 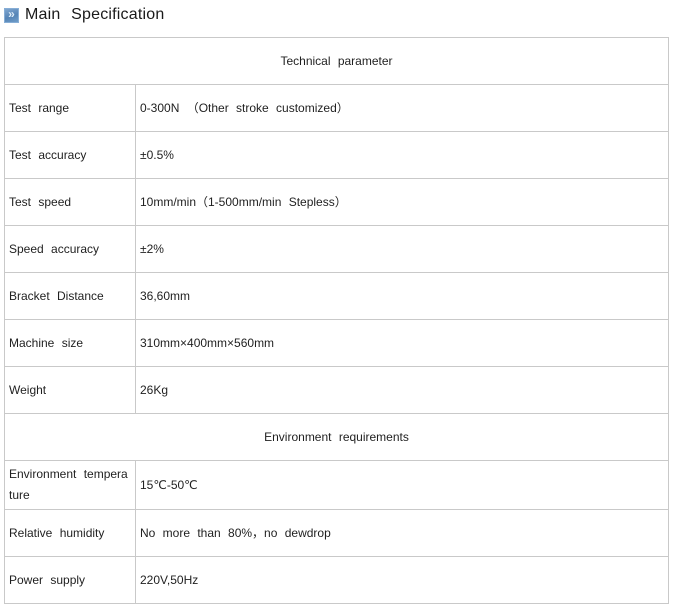 I want to click on section-header-technical-parameter: Technical parameter, so click(x=336, y=61).